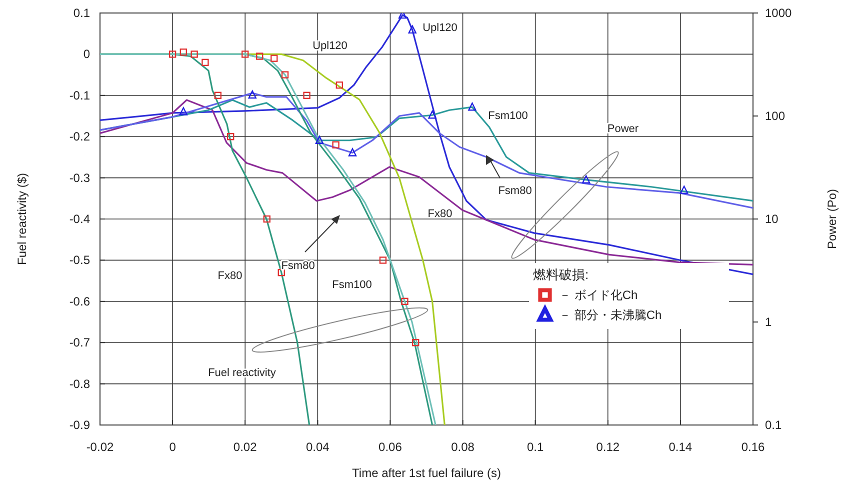 Image resolution: width=849 pixels, height=491 pixels. Describe the element at coordinates (79, 425) in the screenshot. I see `y-tick-label: -0.9` at that location.